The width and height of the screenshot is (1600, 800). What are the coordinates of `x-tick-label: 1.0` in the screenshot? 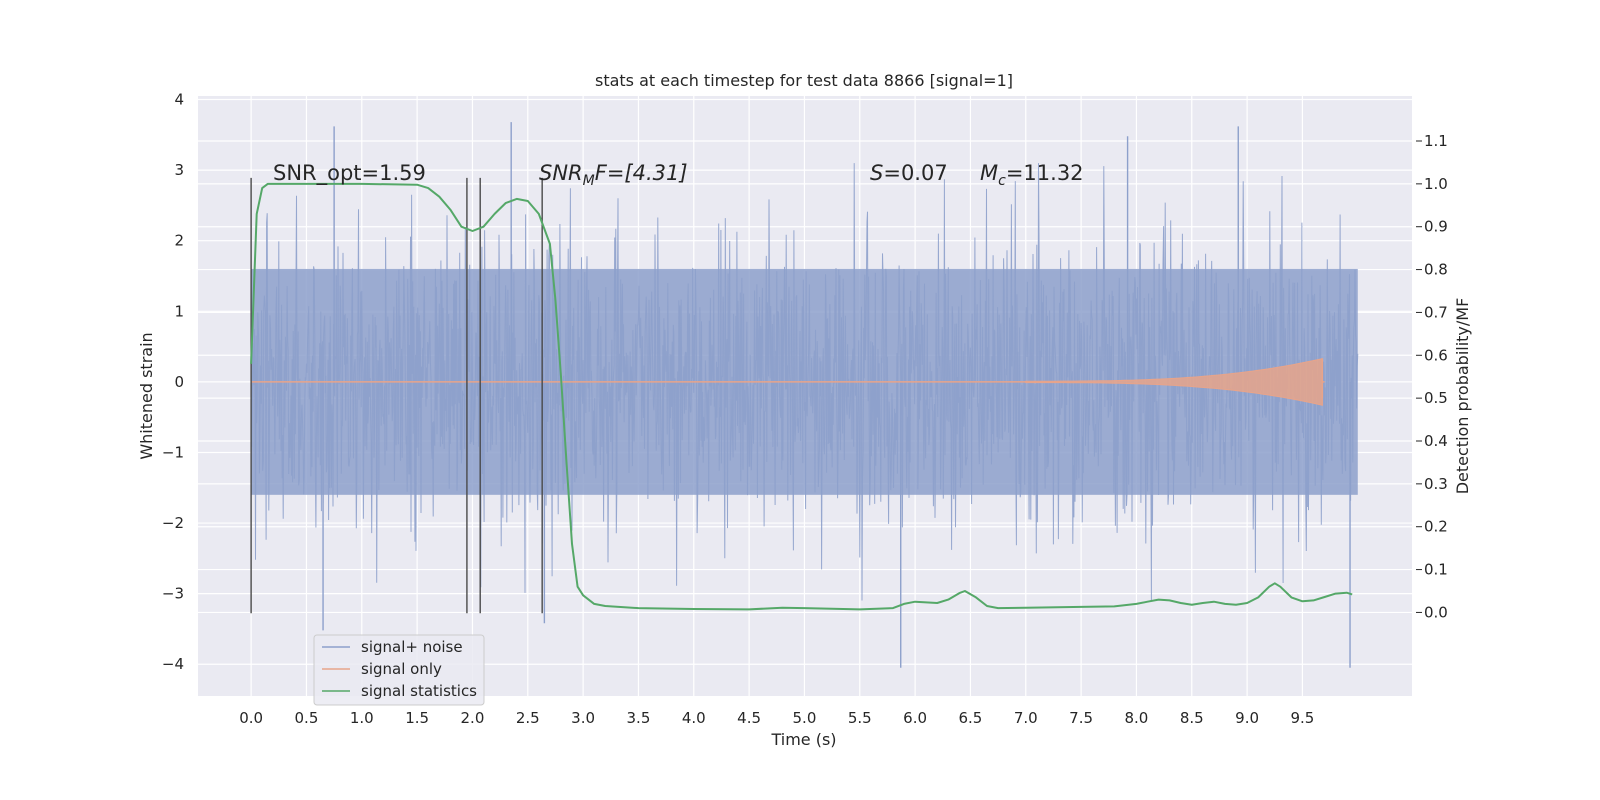 It's located at (362, 718).